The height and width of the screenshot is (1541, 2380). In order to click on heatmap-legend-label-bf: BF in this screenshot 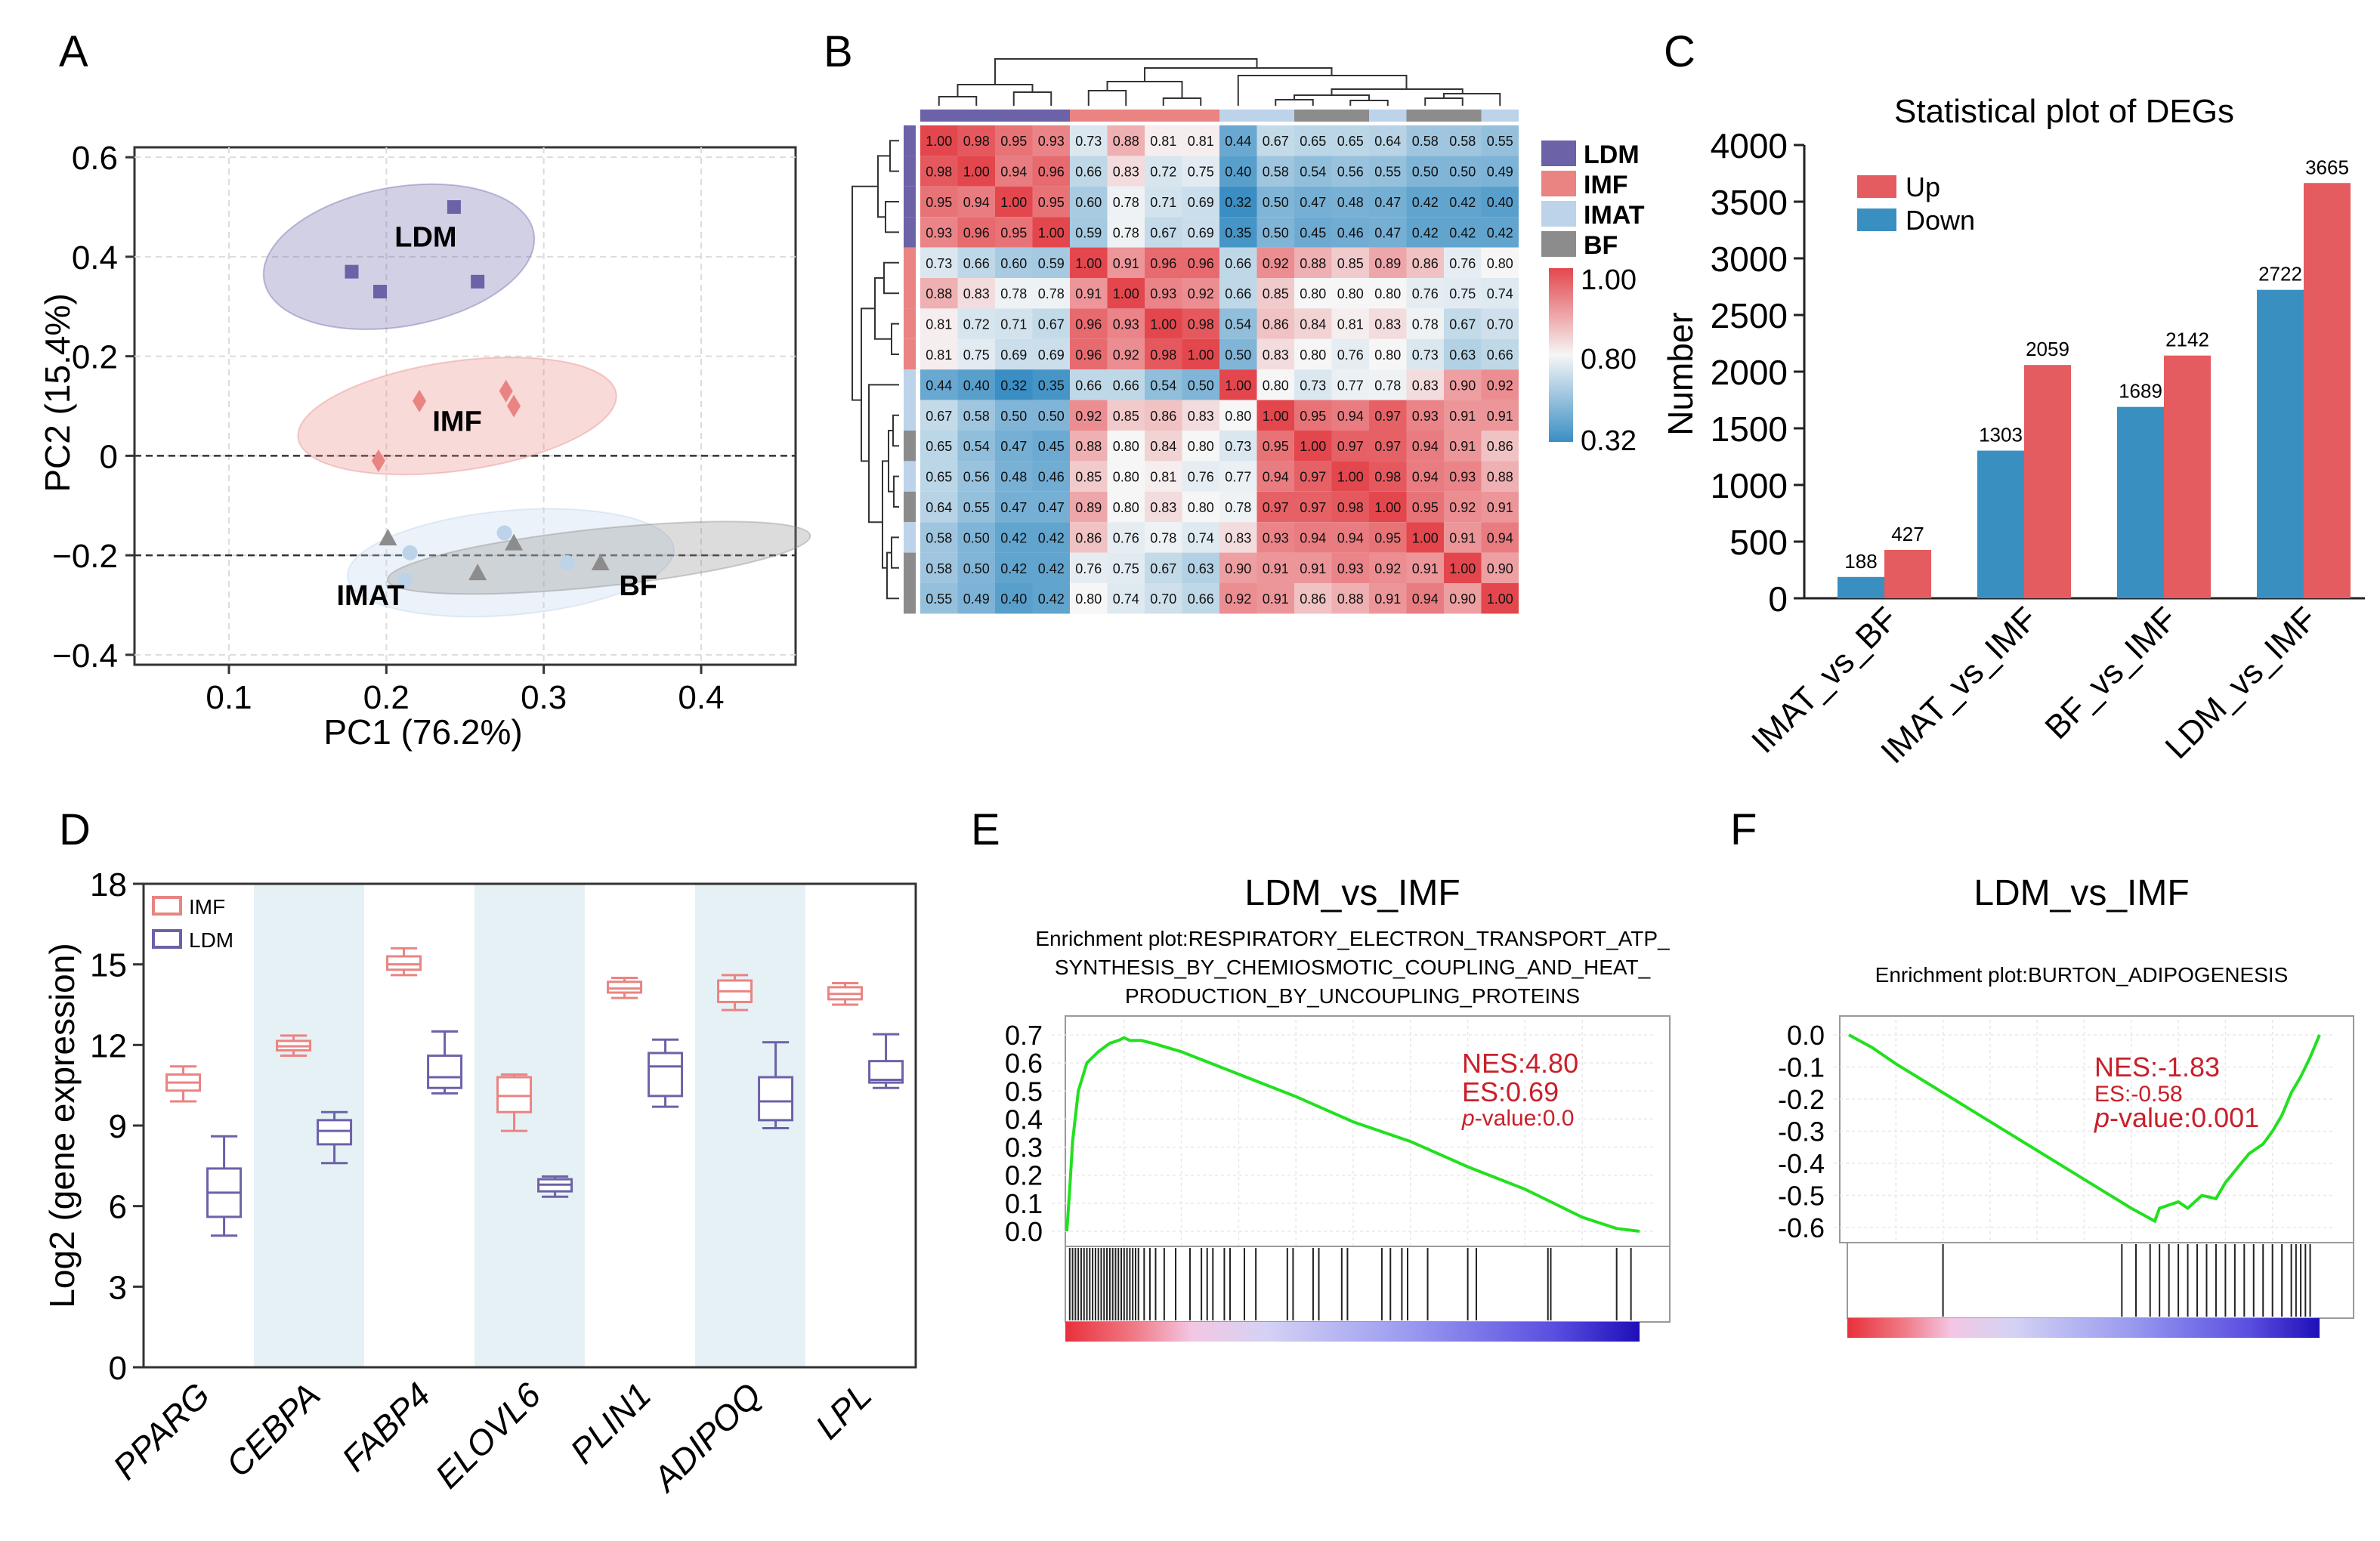, I will do `click(1601, 245)`.